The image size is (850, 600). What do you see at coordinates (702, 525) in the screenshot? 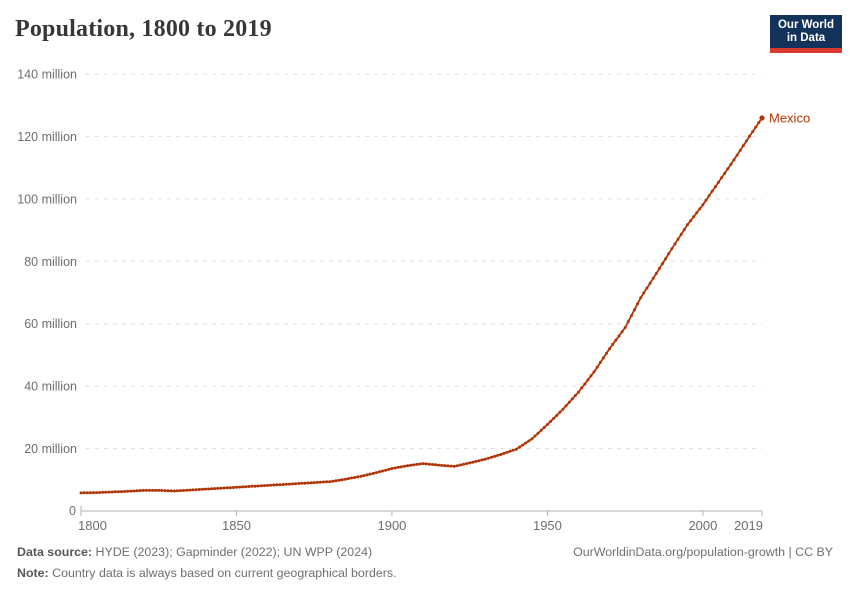
I see `x-tick-label: 2000` at bounding box center [702, 525].